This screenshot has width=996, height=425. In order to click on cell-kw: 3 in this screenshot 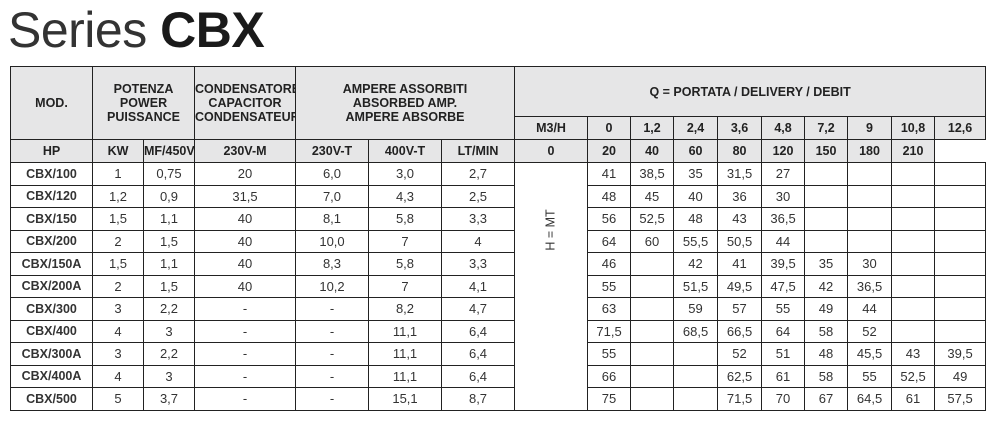, I will do `click(169, 331)`.